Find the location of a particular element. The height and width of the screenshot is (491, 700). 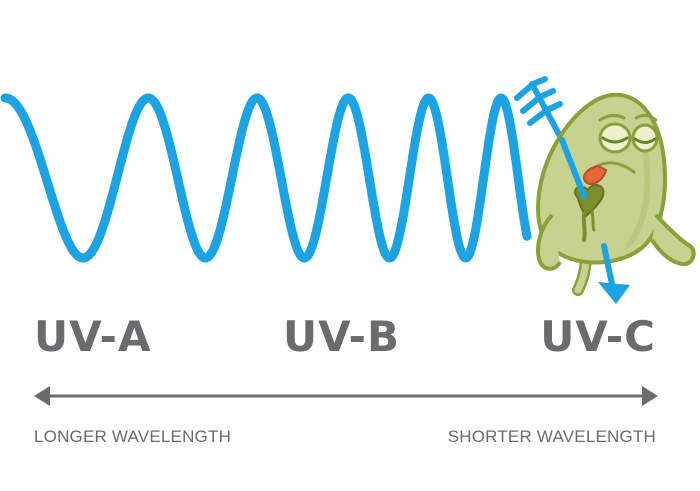

band-label-uv-c: UV-C is located at coordinates (598, 336).